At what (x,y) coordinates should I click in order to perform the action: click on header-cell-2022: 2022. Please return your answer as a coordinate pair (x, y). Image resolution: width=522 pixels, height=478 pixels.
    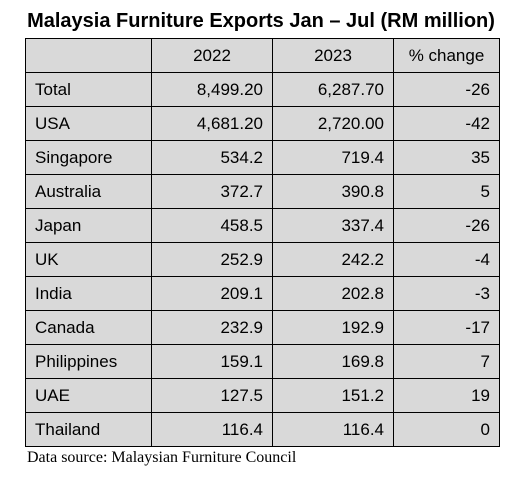
    Looking at the image, I should click on (212, 55).